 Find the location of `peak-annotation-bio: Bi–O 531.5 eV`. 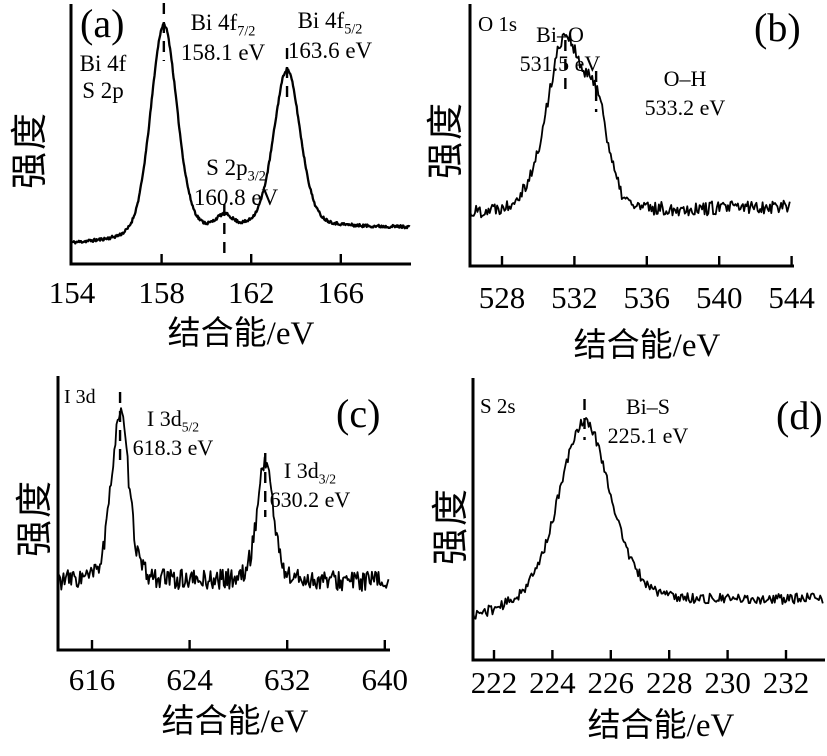

peak-annotation-bio: Bi–O 531.5 eV is located at coordinates (560, 49).